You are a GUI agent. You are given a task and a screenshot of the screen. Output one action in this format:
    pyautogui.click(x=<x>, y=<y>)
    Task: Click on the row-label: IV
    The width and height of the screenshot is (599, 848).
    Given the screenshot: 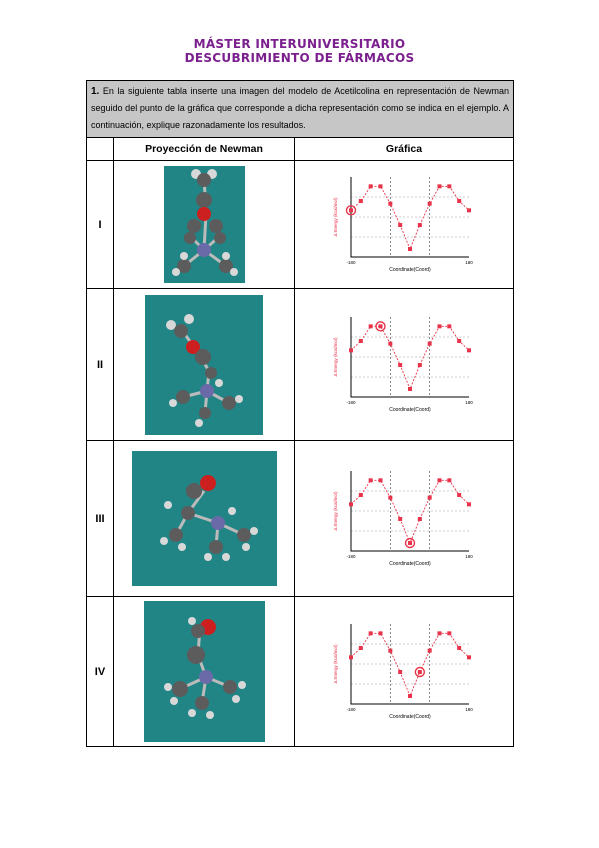 What is the action you would take?
    pyautogui.click(x=100, y=671)
    